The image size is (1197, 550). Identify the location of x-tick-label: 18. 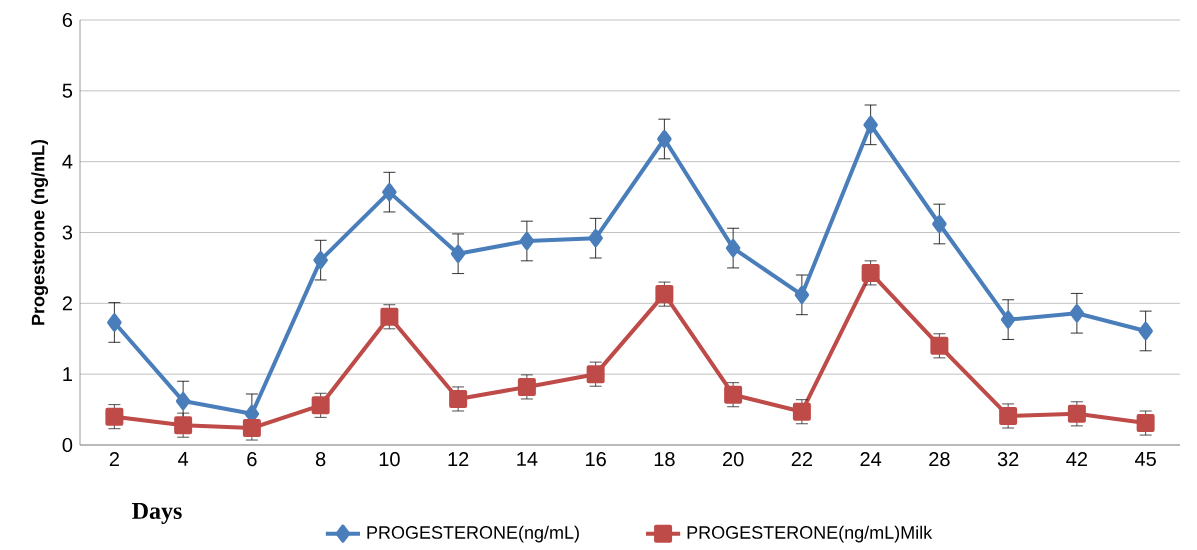
(664, 459).